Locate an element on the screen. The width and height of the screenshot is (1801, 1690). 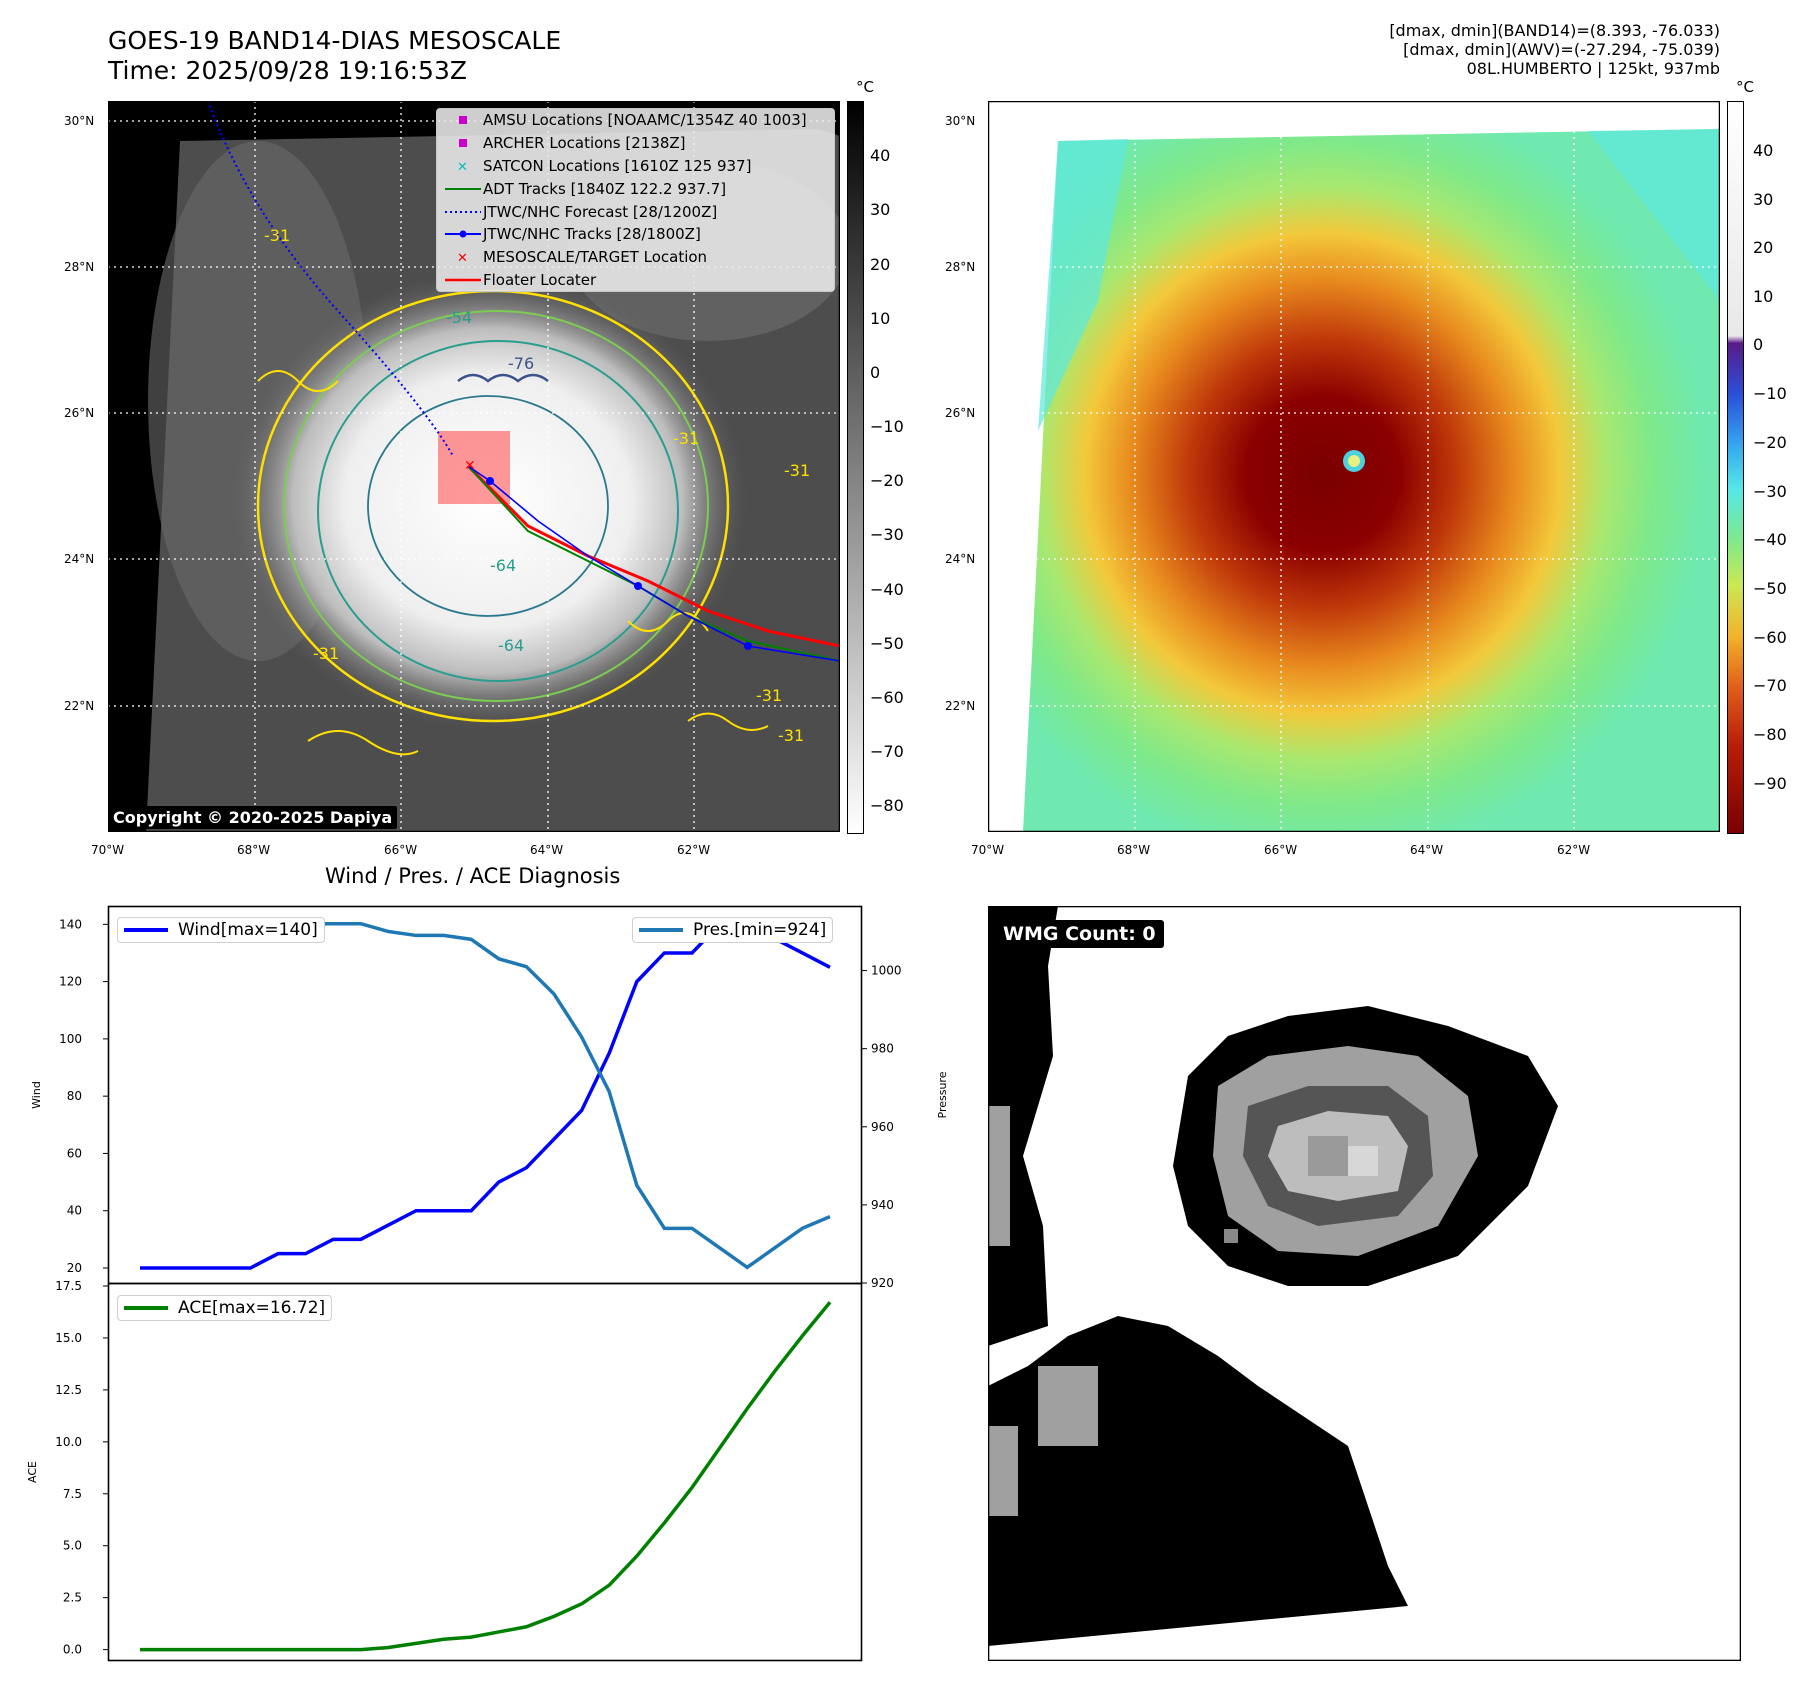
lon-label: 66°W is located at coordinates (1281, 850).